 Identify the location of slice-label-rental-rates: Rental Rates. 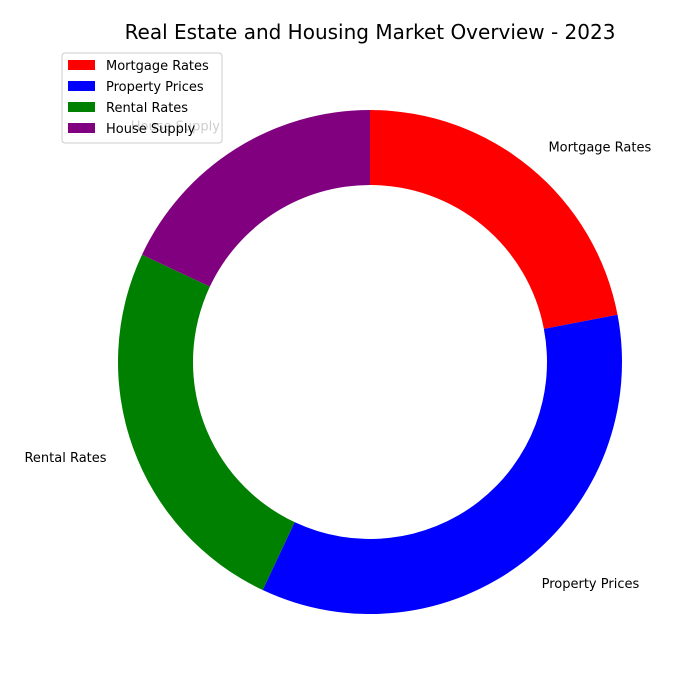
(65, 458).